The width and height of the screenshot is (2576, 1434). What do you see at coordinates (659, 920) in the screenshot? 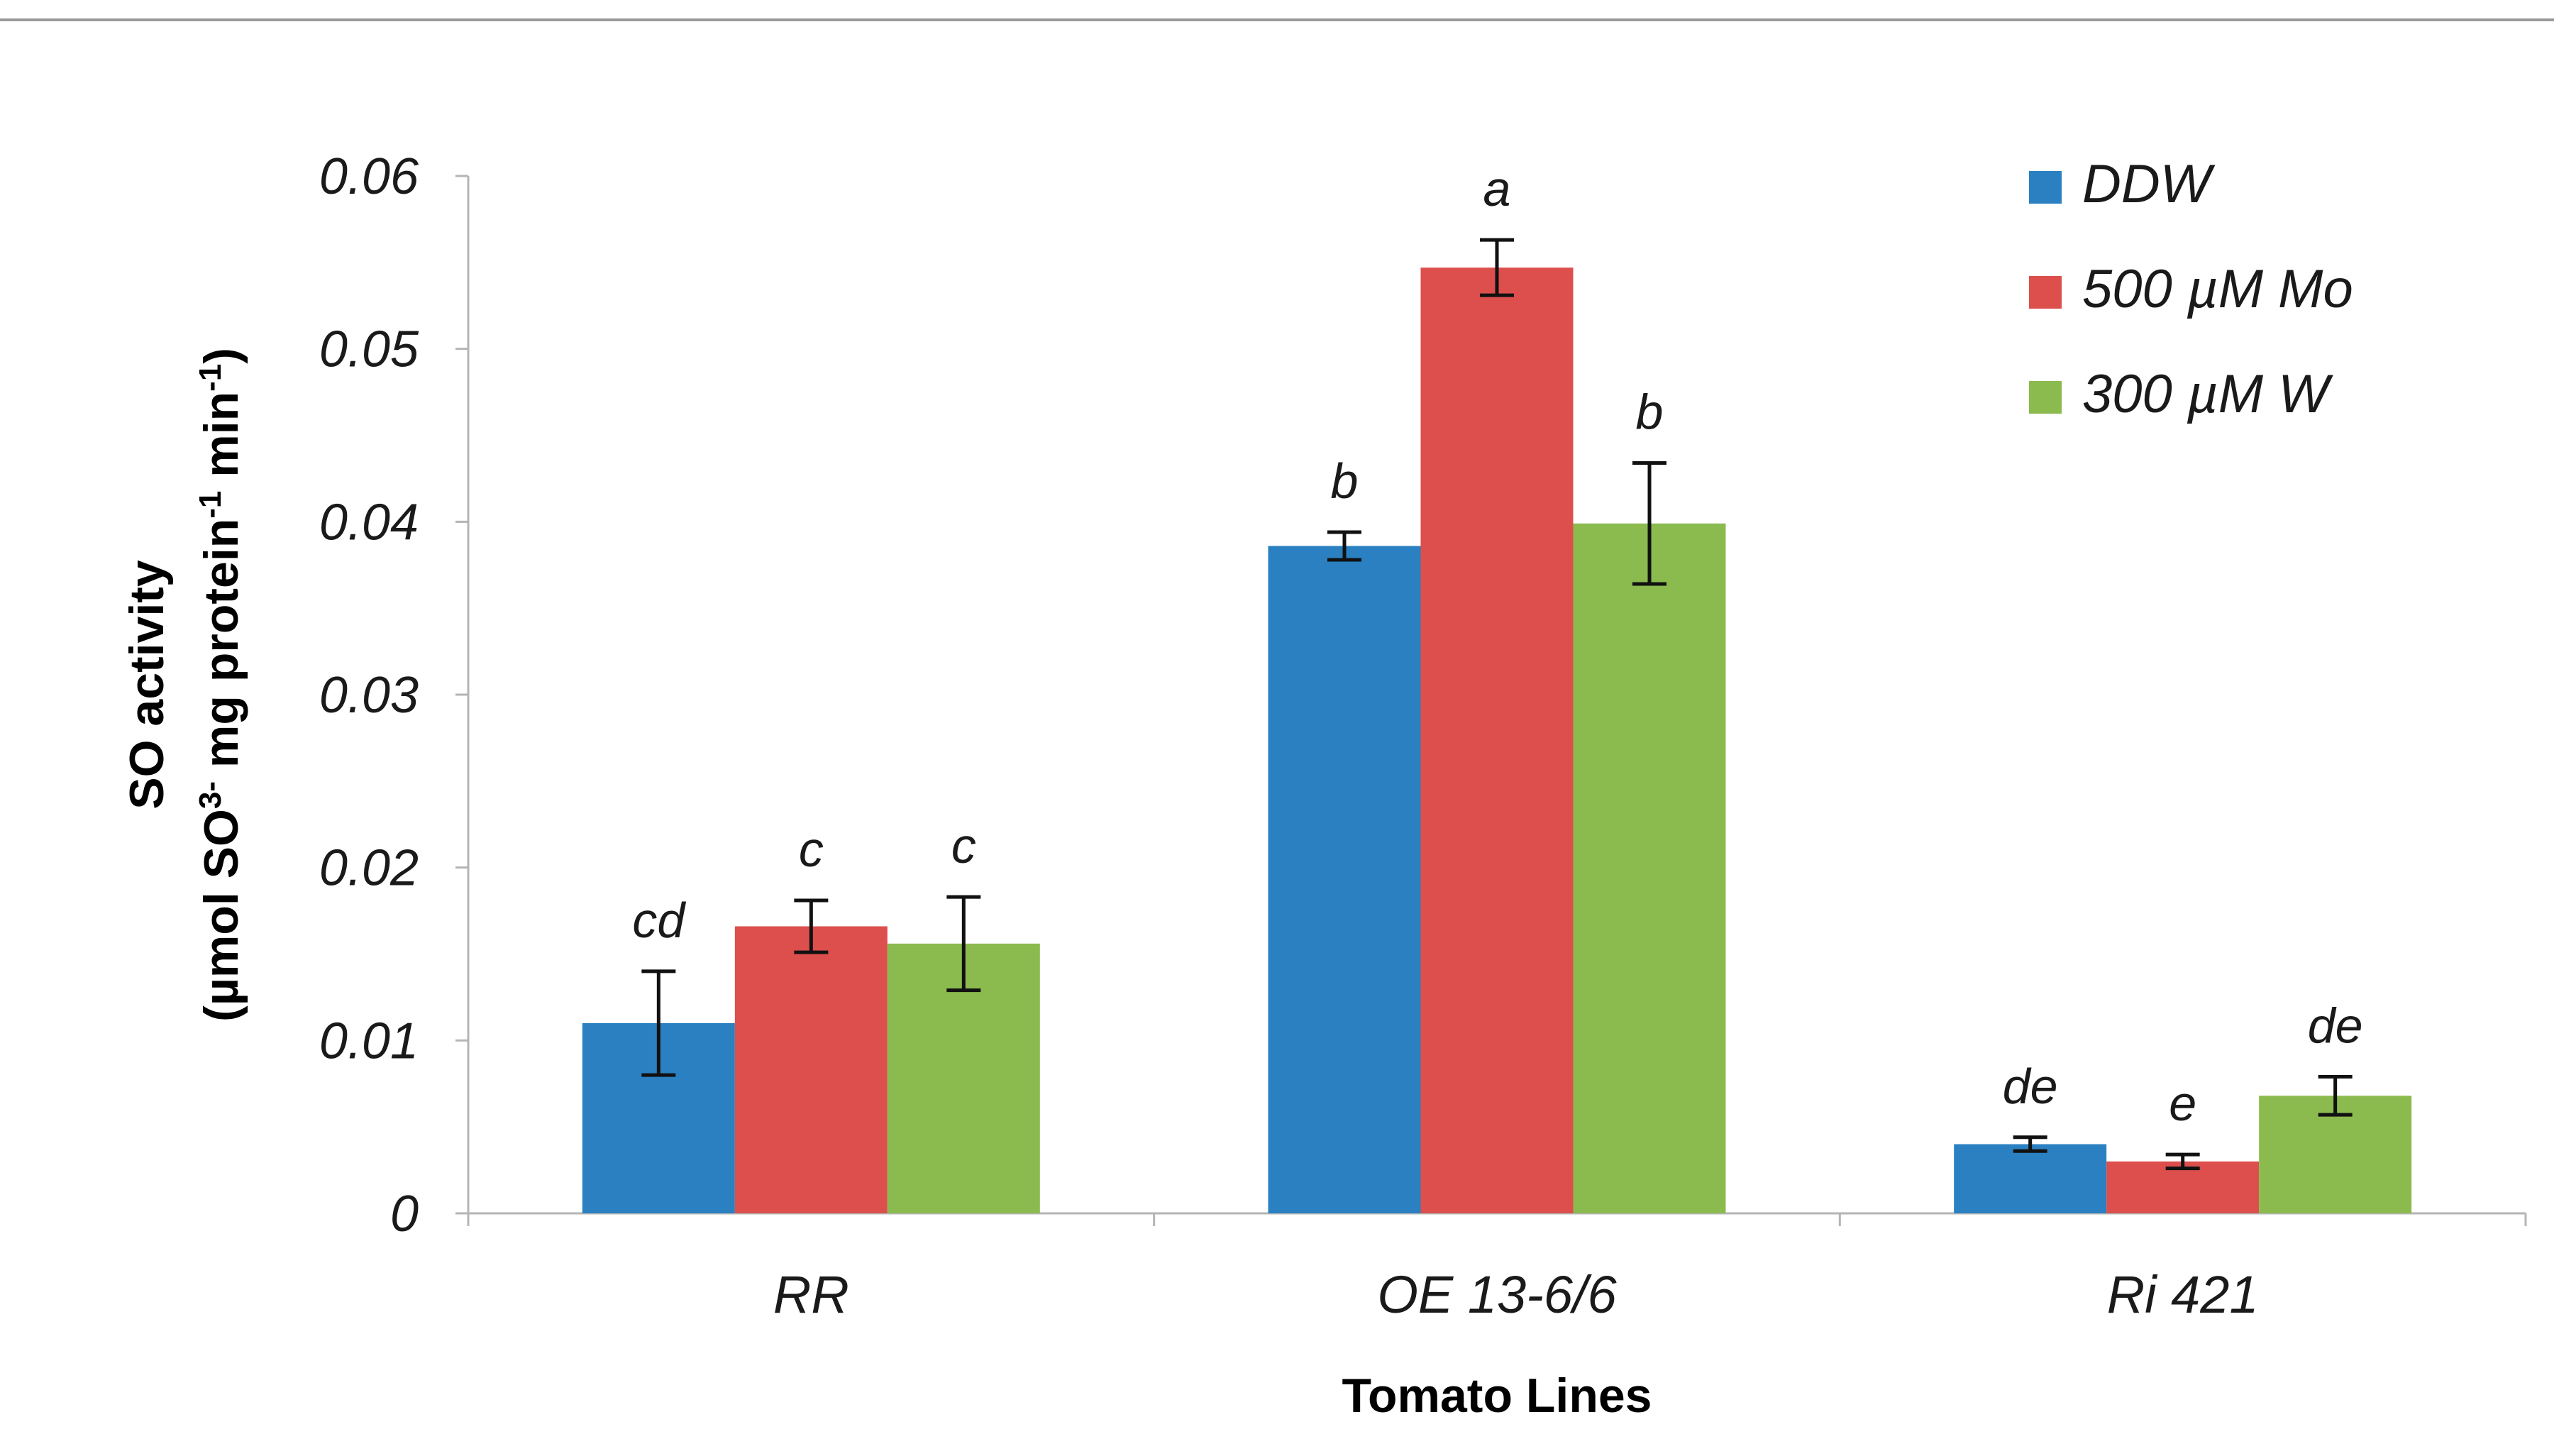
I see `significance-letter: cd` at bounding box center [659, 920].